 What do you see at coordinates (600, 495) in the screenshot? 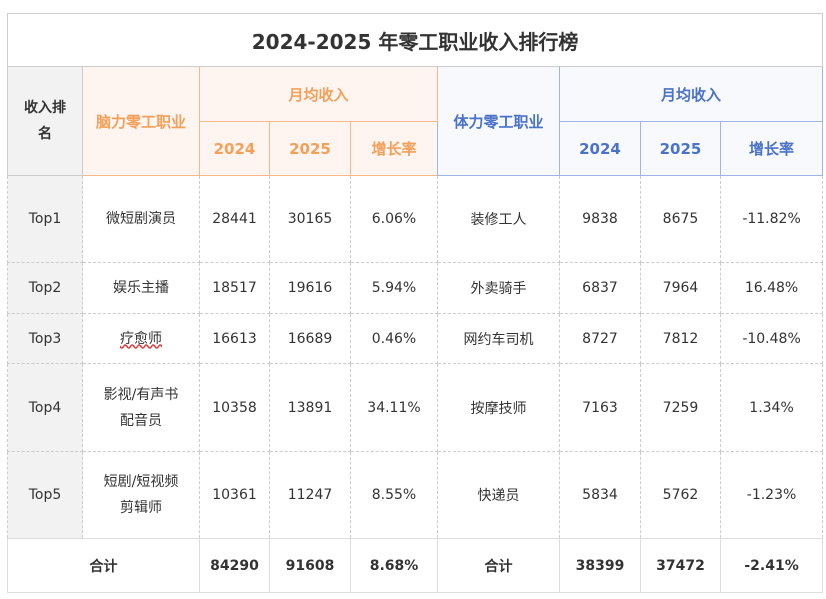
I see `physical-2024: 5834` at bounding box center [600, 495].